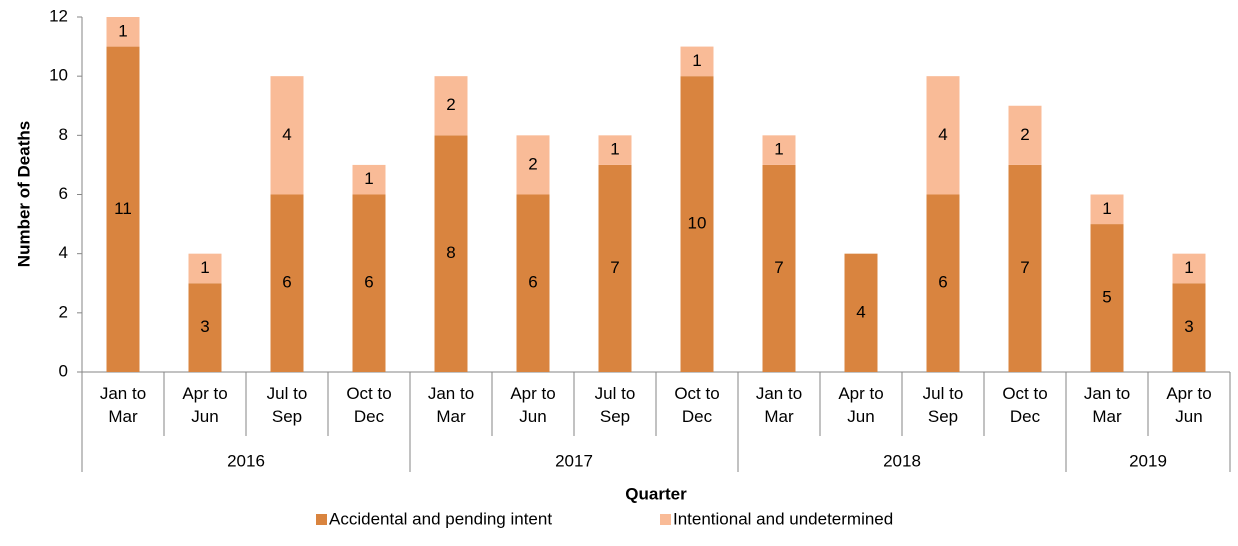 The image size is (1238, 546). I want to click on data-label: 8, so click(450, 252).